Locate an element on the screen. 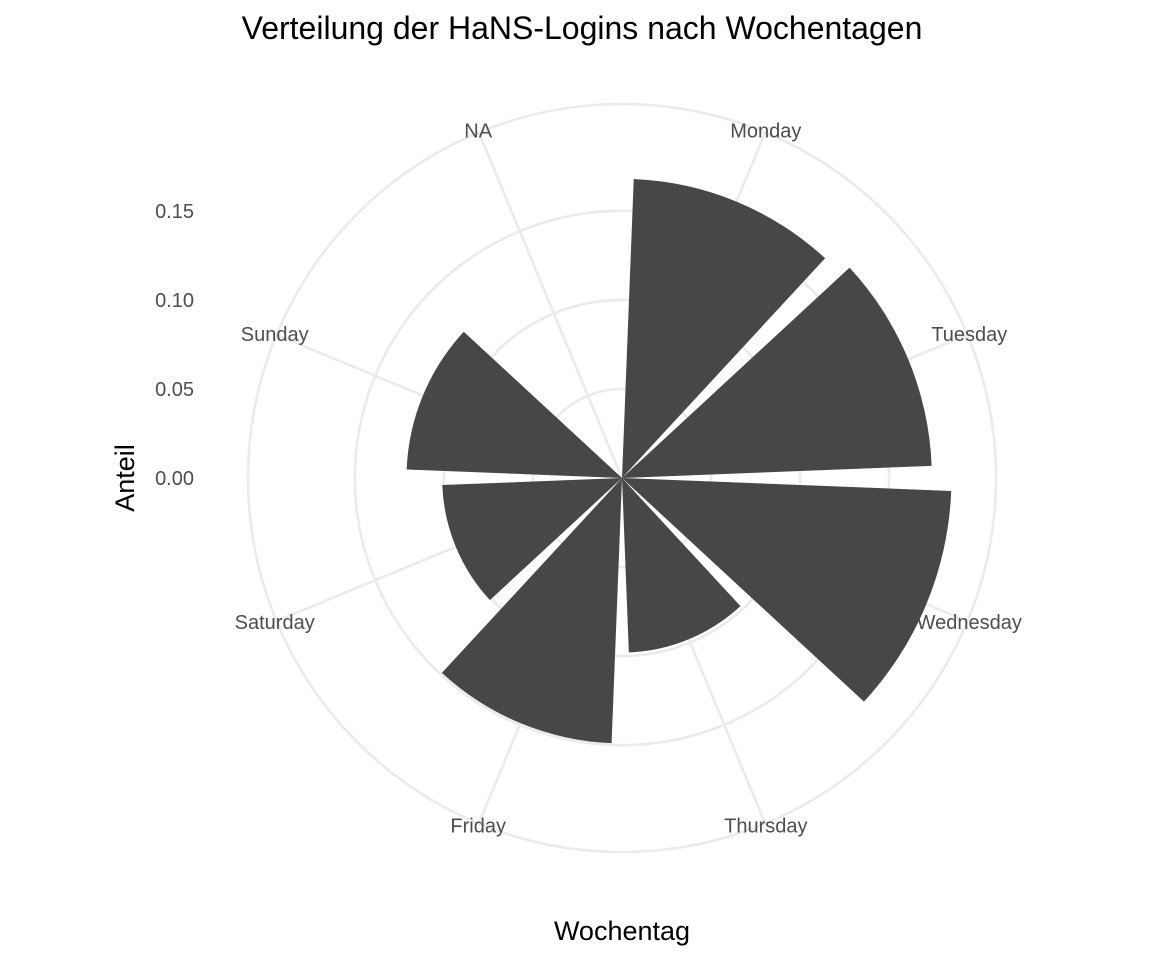 This screenshot has height=960, width=1152. y-tick-label-layer: 0.00 0.05 0.10 0.15 is located at coordinates (174, 345).